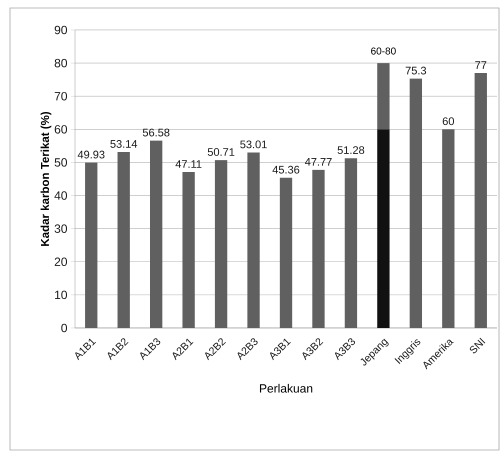 The height and width of the screenshot is (452, 500). I want to click on y-tick-label: 20, so click(61, 262).